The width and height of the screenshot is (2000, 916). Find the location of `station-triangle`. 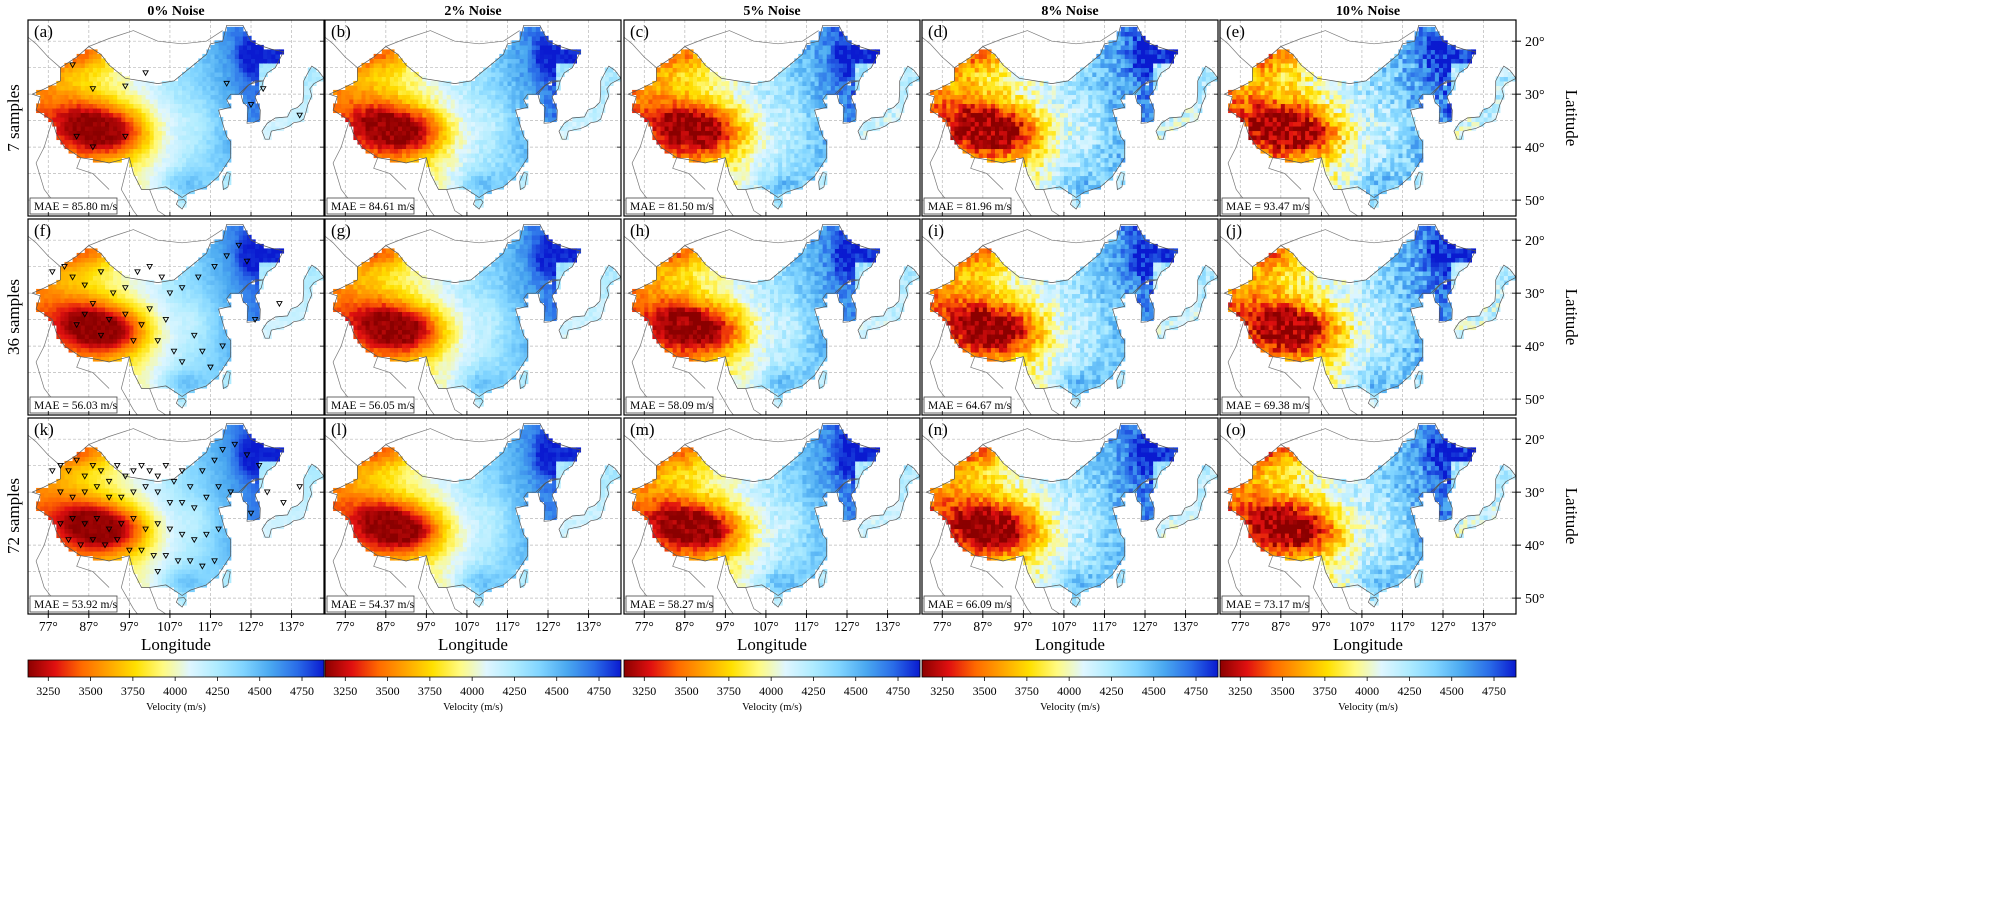

station-triangle is located at coordinates (227, 83).